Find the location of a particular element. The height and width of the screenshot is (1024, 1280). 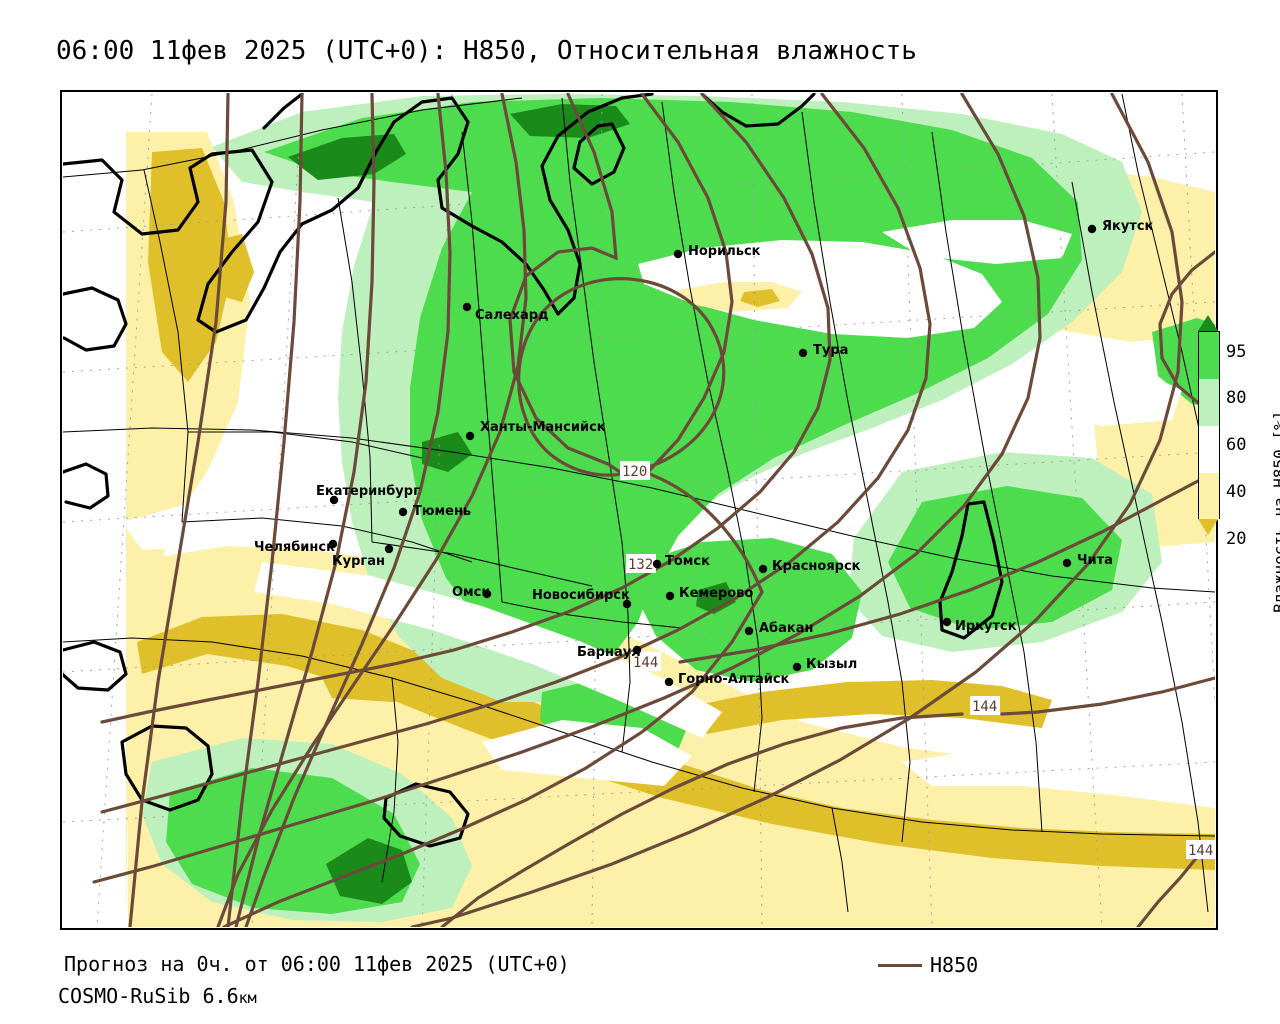

city-marker: Екатеринбург is located at coordinates (368, 494).